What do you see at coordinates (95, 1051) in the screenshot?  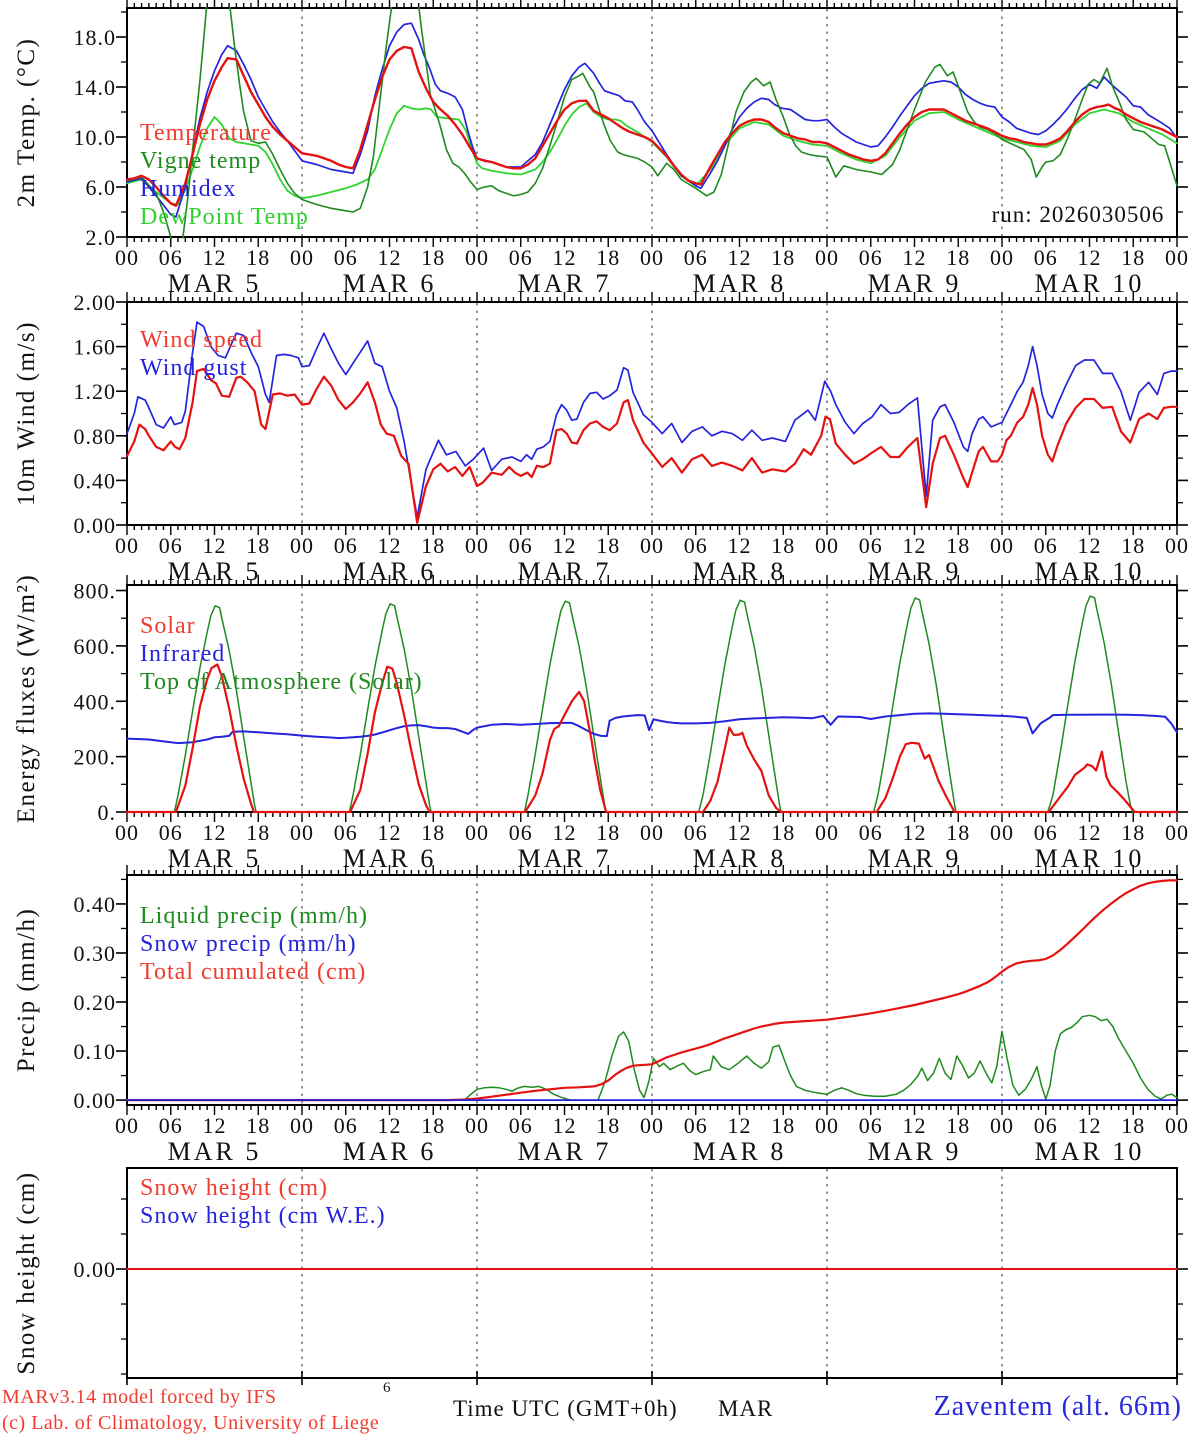 I see `y-tick-label: 0.10` at bounding box center [95, 1051].